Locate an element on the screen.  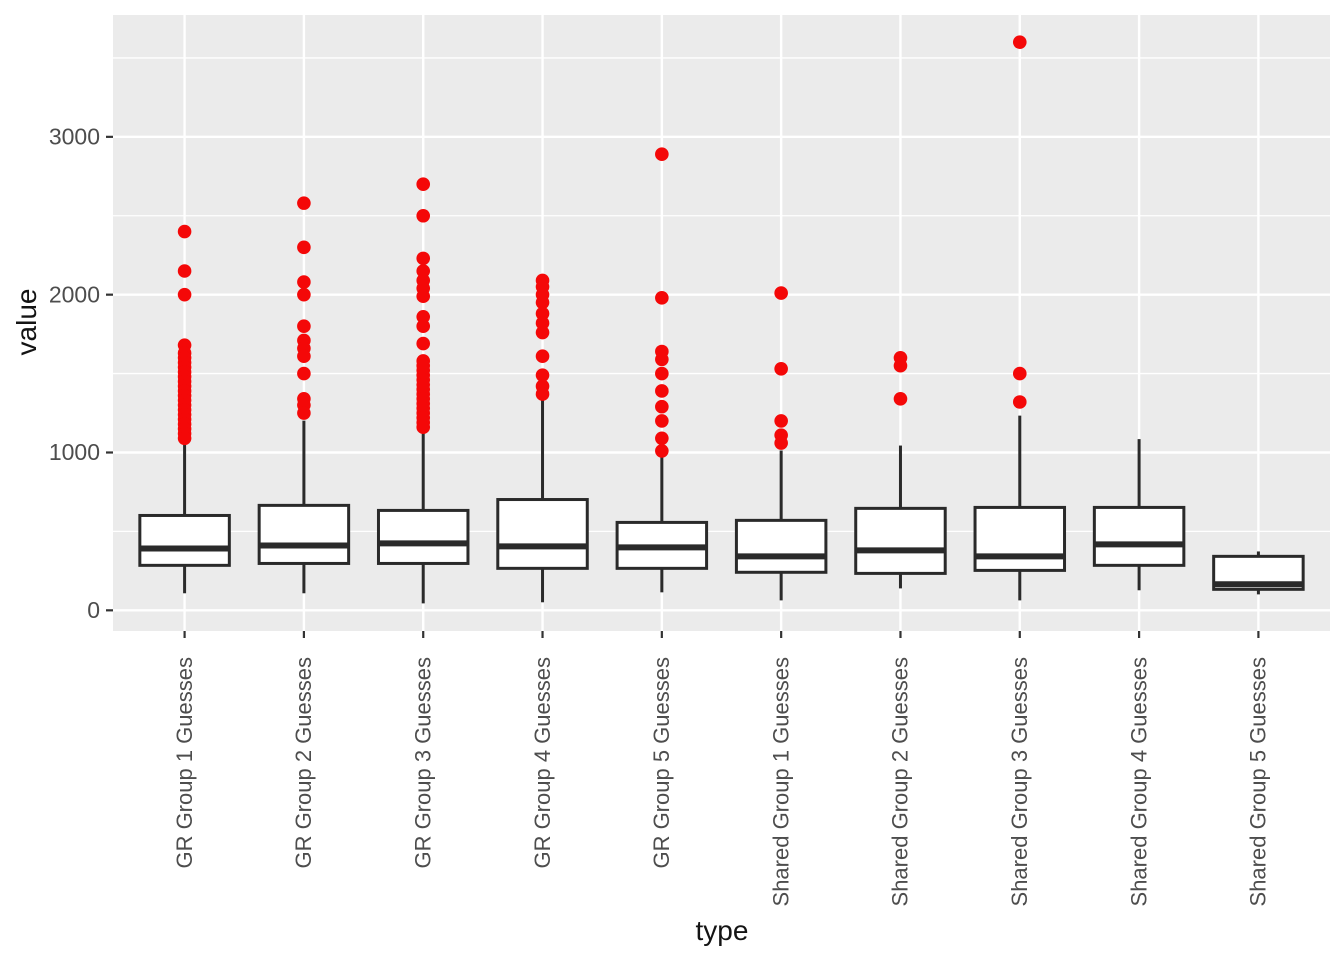
y-axis-title: value is located at coordinates (26, 322).